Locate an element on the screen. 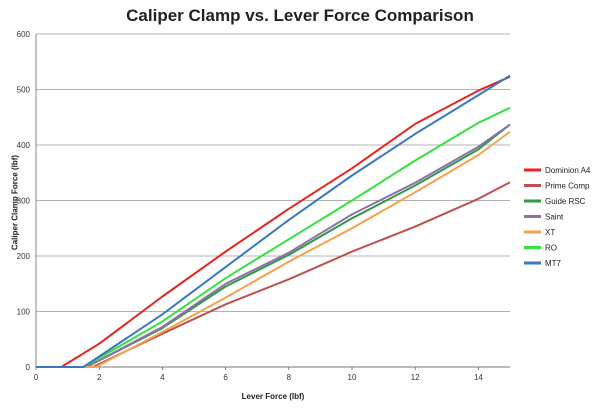  legend-label: Prime Comp is located at coordinates (567, 186).